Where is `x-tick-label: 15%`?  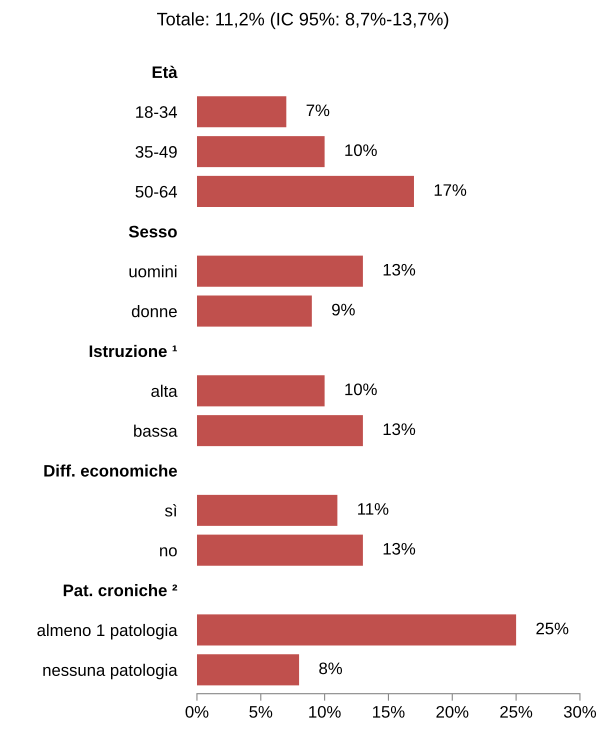 x-tick-label: 15% is located at coordinates (389, 712).